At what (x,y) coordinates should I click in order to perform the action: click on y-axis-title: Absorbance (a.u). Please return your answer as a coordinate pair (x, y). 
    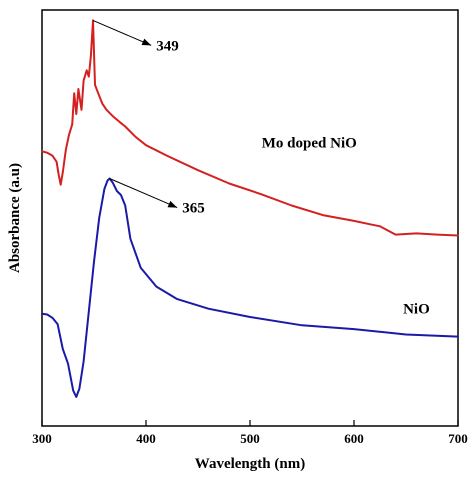
    Looking at the image, I should click on (15, 218).